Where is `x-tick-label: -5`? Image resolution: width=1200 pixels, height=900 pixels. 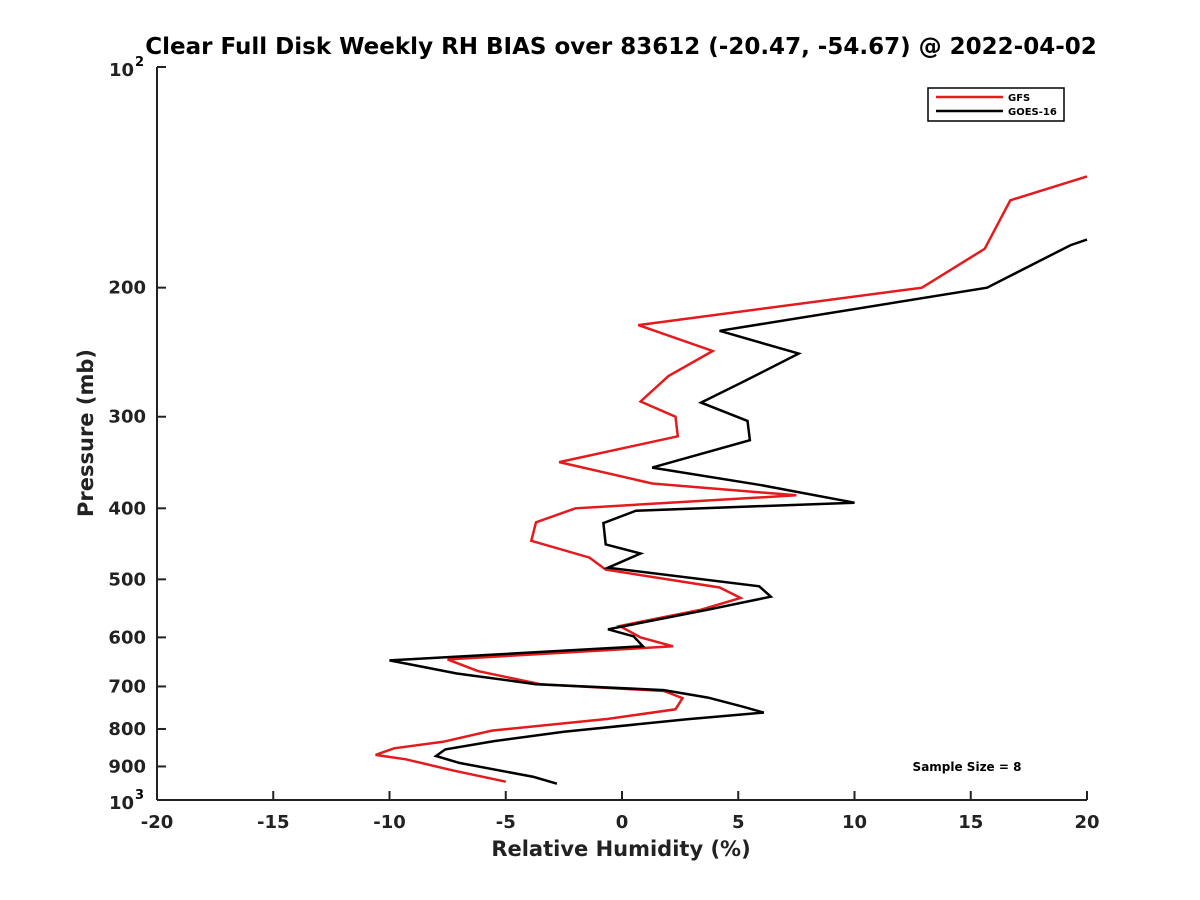
x-tick-label: -5 is located at coordinates (506, 822).